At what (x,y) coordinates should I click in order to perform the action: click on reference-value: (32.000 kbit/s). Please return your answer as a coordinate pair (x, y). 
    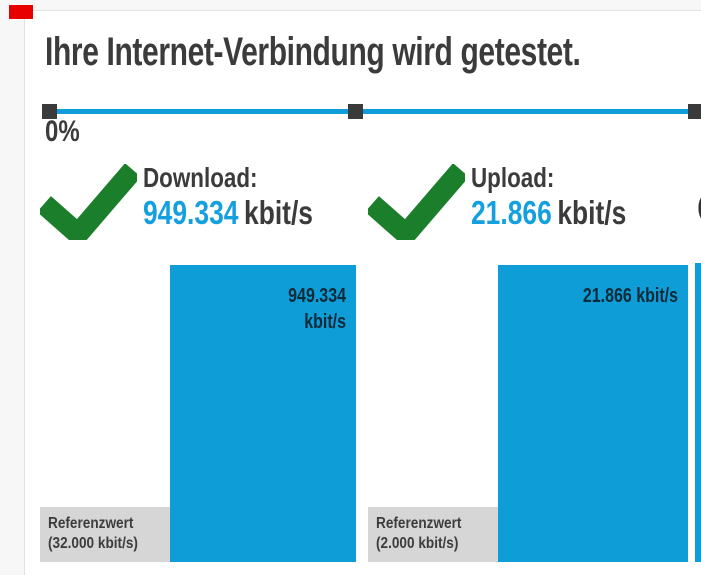
    Looking at the image, I should click on (93, 544).